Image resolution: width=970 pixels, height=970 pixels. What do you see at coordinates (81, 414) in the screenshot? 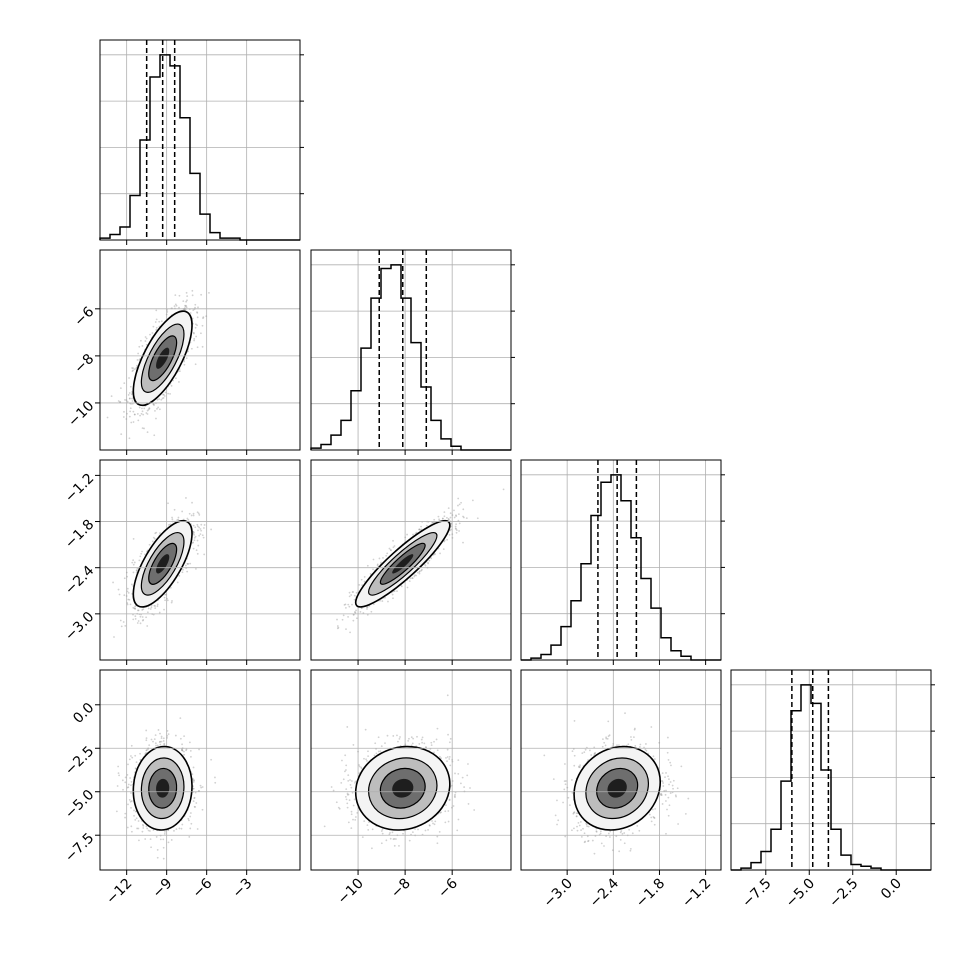
I see `y-tick-label: −10` at bounding box center [81, 414].